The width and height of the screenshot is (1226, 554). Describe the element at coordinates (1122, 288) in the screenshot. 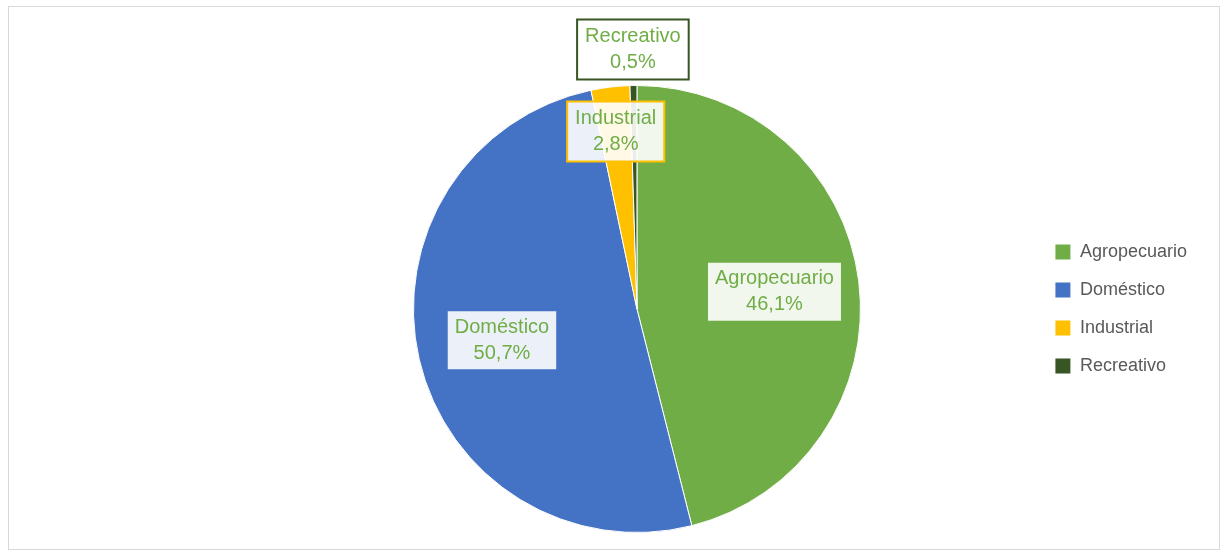

I see `legend-label: Doméstico` at that location.